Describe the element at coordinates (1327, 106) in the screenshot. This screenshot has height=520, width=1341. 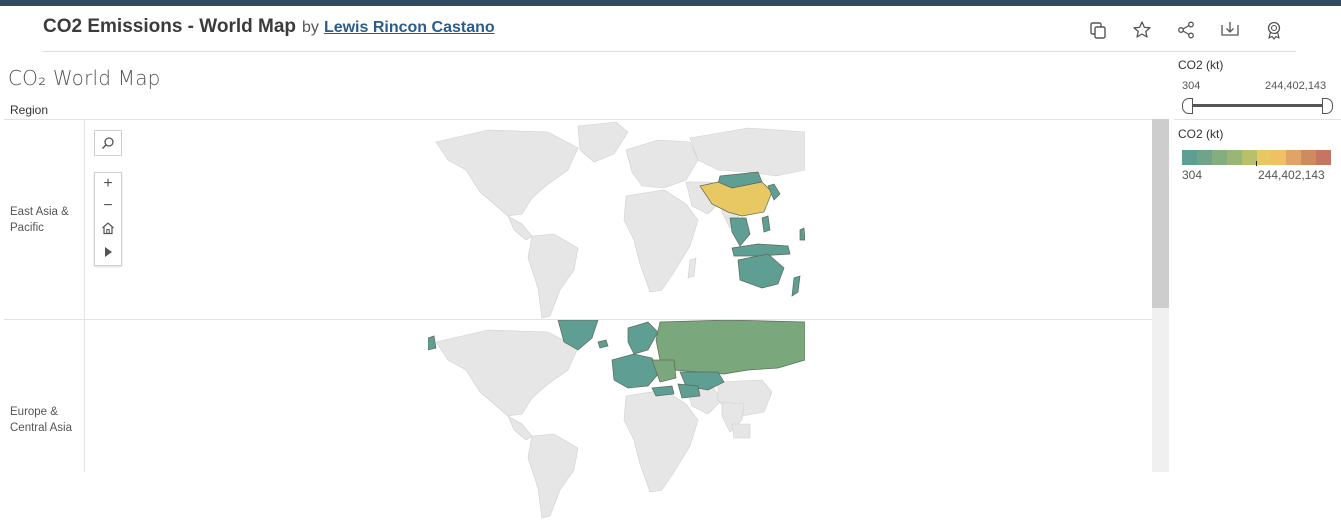
I see `range-slider-max-handle` at that location.